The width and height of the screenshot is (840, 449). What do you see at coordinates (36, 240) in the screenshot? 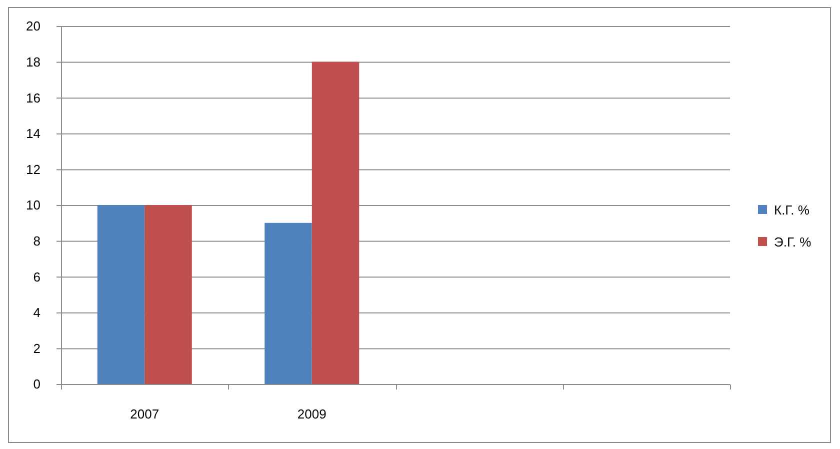
I see `y-tick-label: 8` at bounding box center [36, 240].